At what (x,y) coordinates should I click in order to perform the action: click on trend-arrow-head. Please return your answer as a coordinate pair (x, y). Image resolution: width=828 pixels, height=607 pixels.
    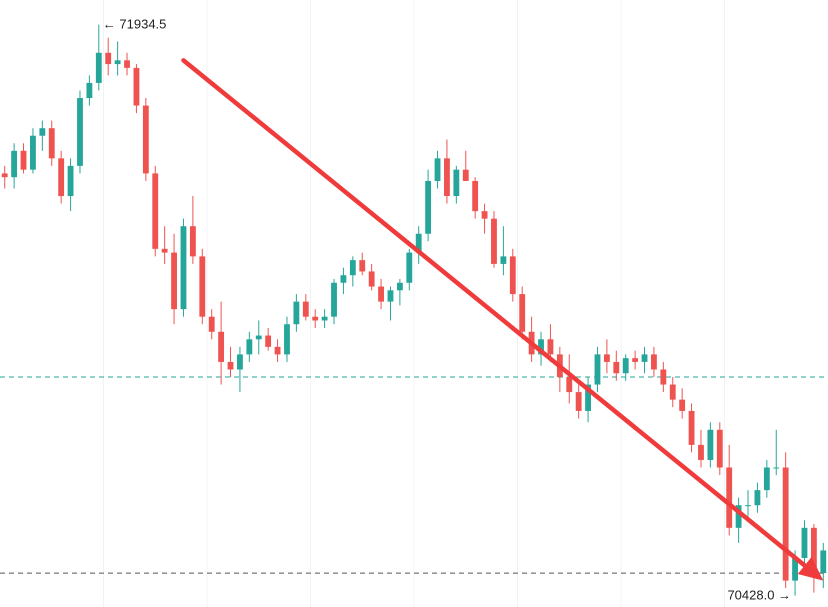
    Looking at the image, I should click on (810, 568).